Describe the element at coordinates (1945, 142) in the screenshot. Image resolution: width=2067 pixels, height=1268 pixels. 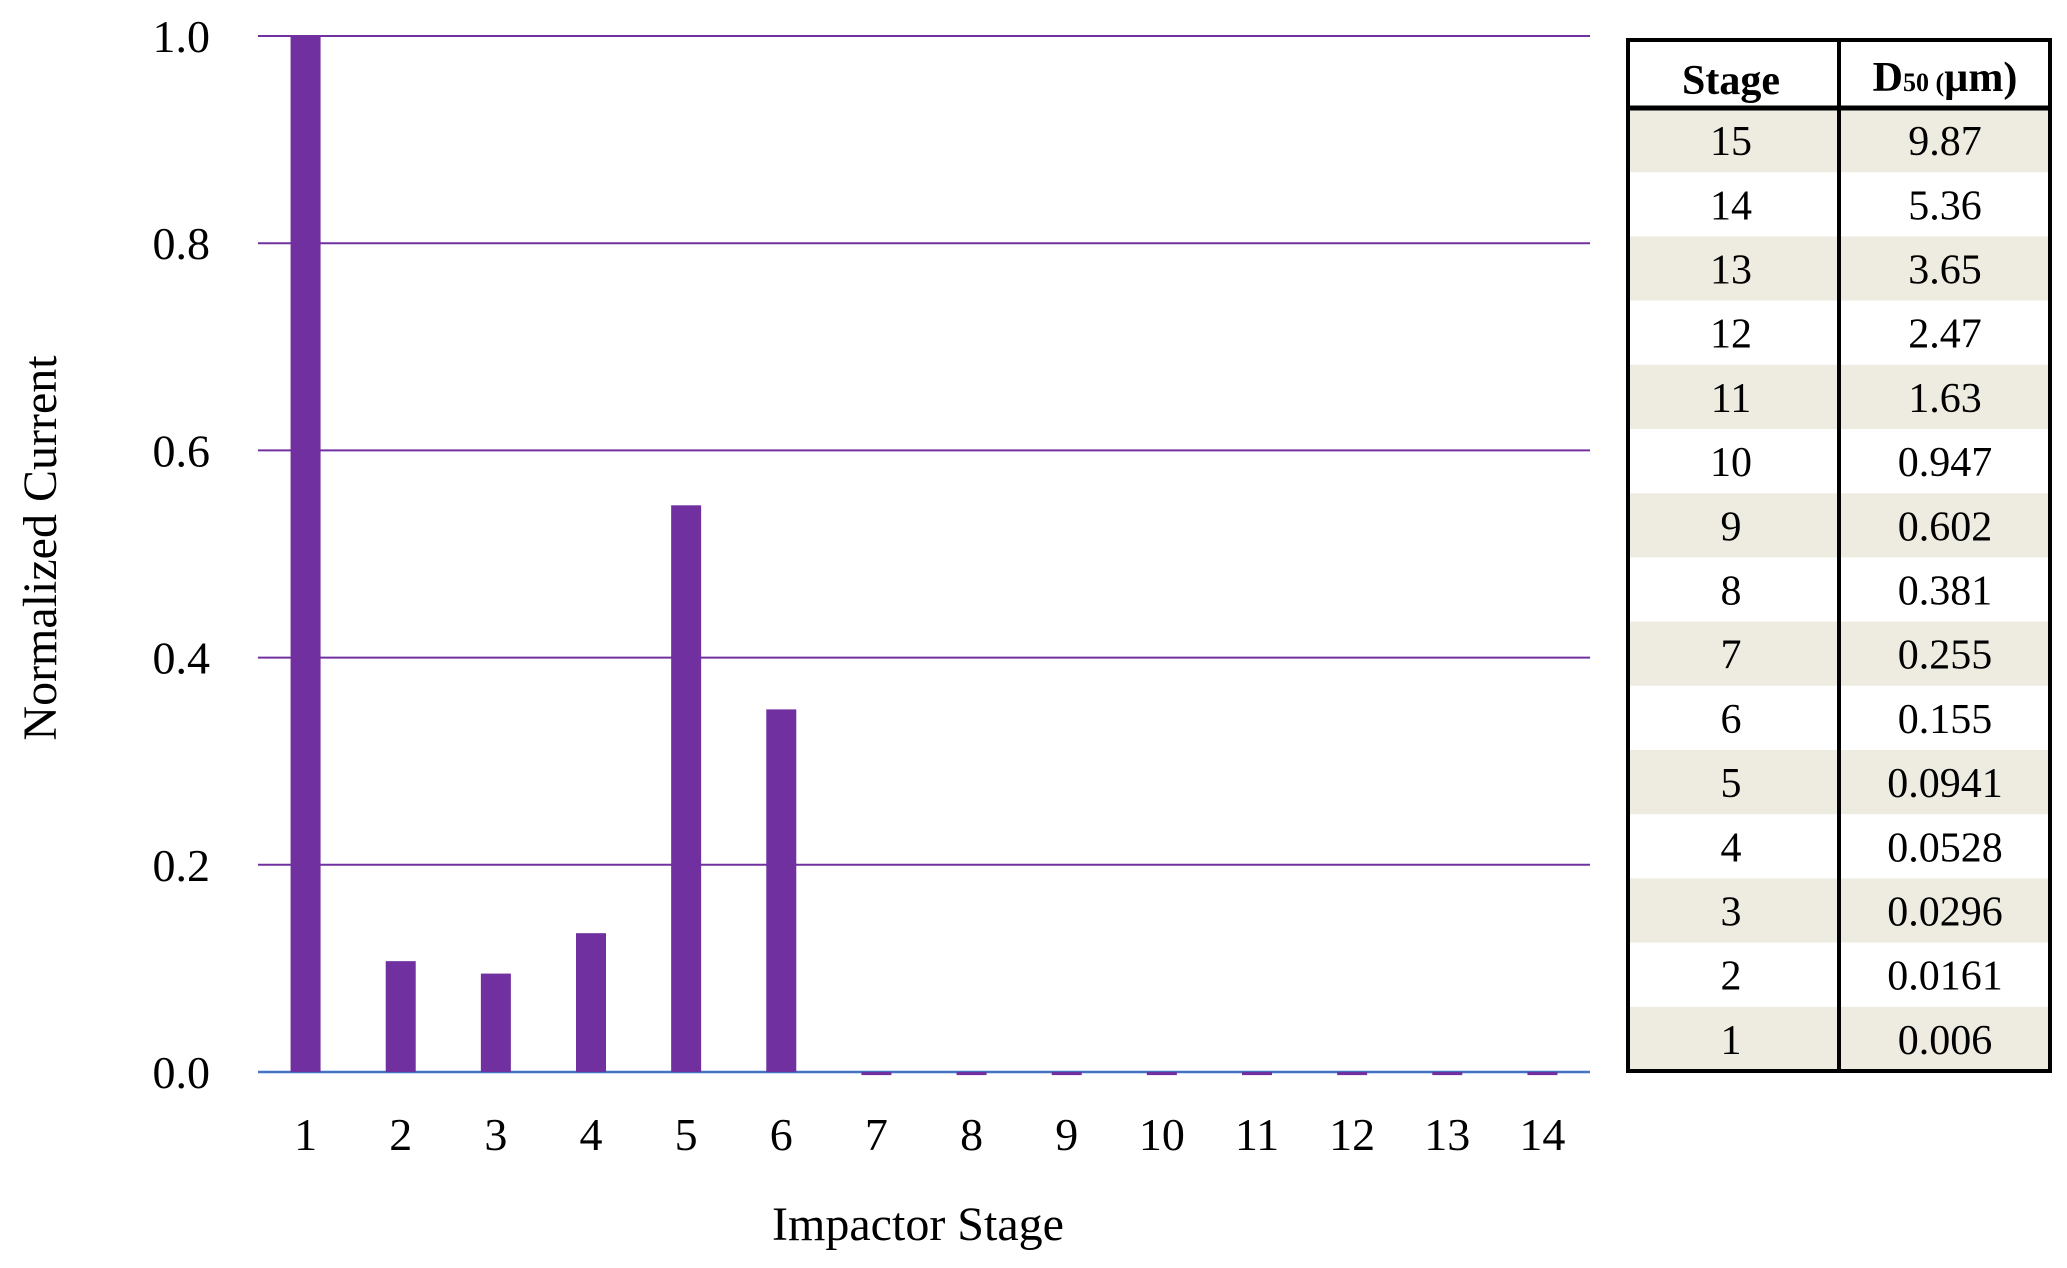
I see `table-cell-d50: 9.87` at that location.